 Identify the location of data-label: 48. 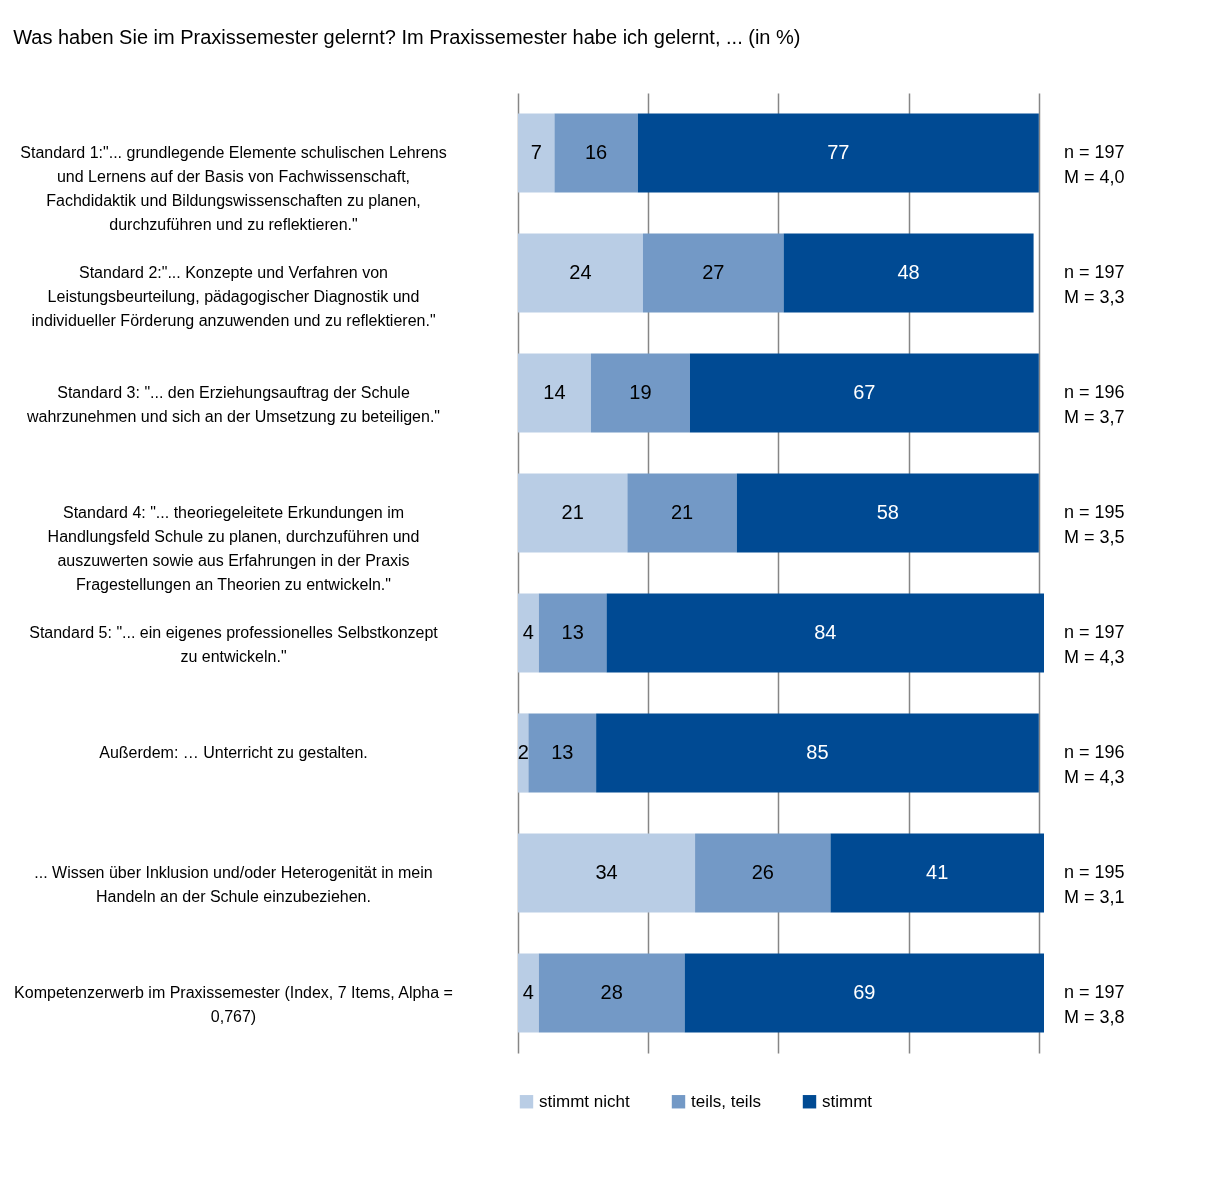
(908, 272).